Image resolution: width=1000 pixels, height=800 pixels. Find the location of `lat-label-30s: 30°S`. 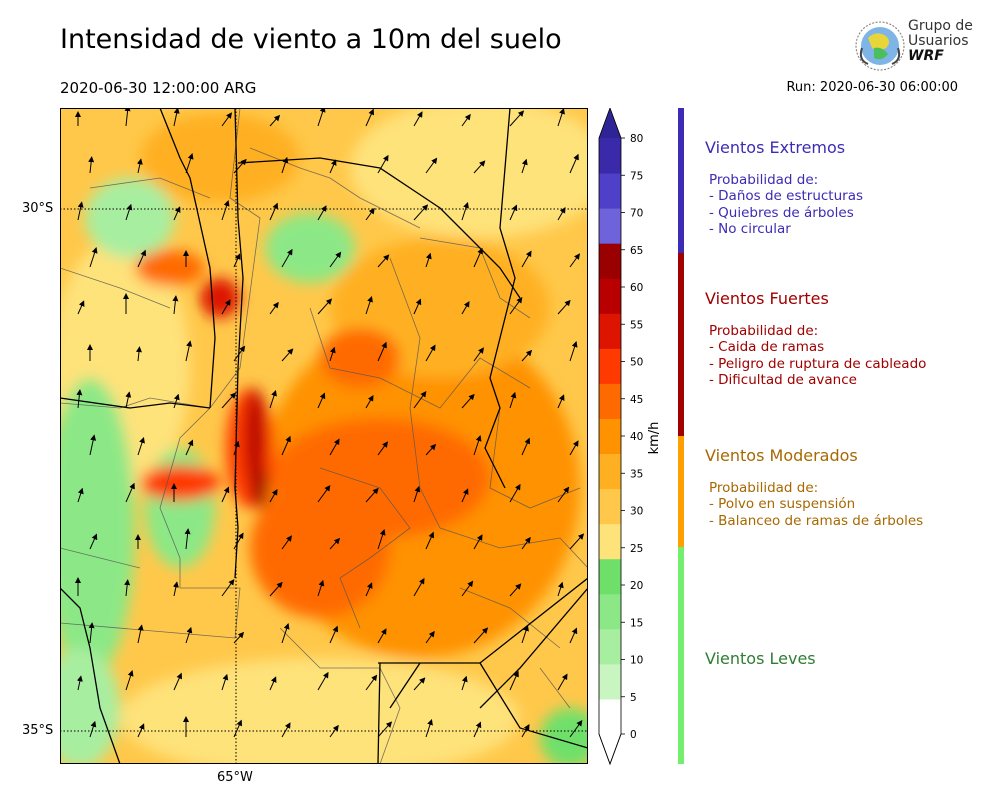

lat-label-30s: 30°S is located at coordinates (38, 208).